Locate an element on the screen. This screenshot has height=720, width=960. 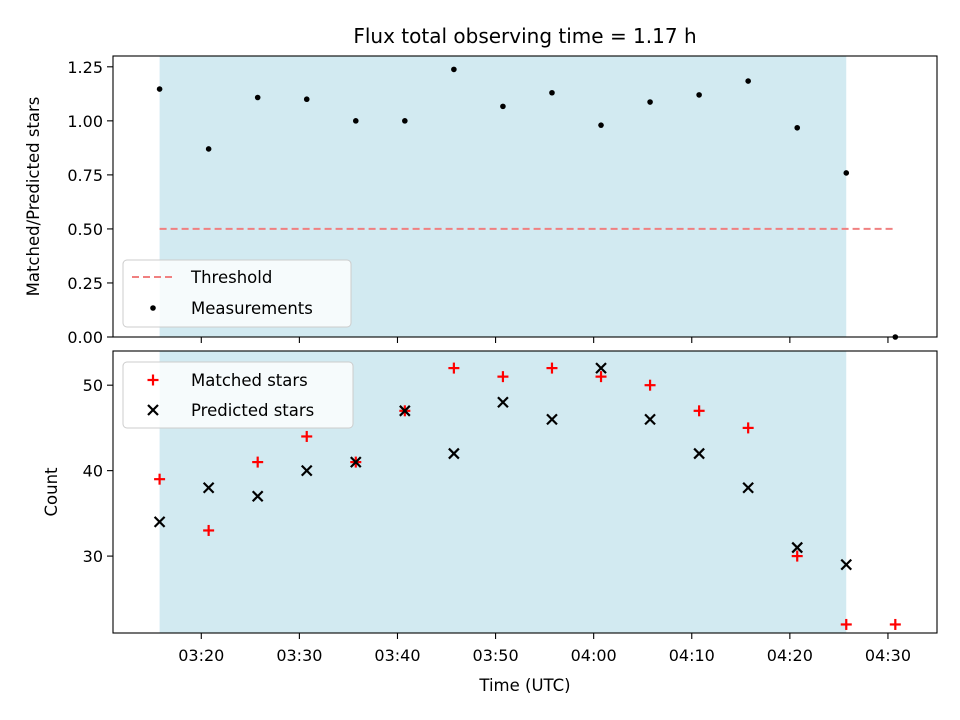
time-xtick-label: 04:10 is located at coordinates (692, 655).